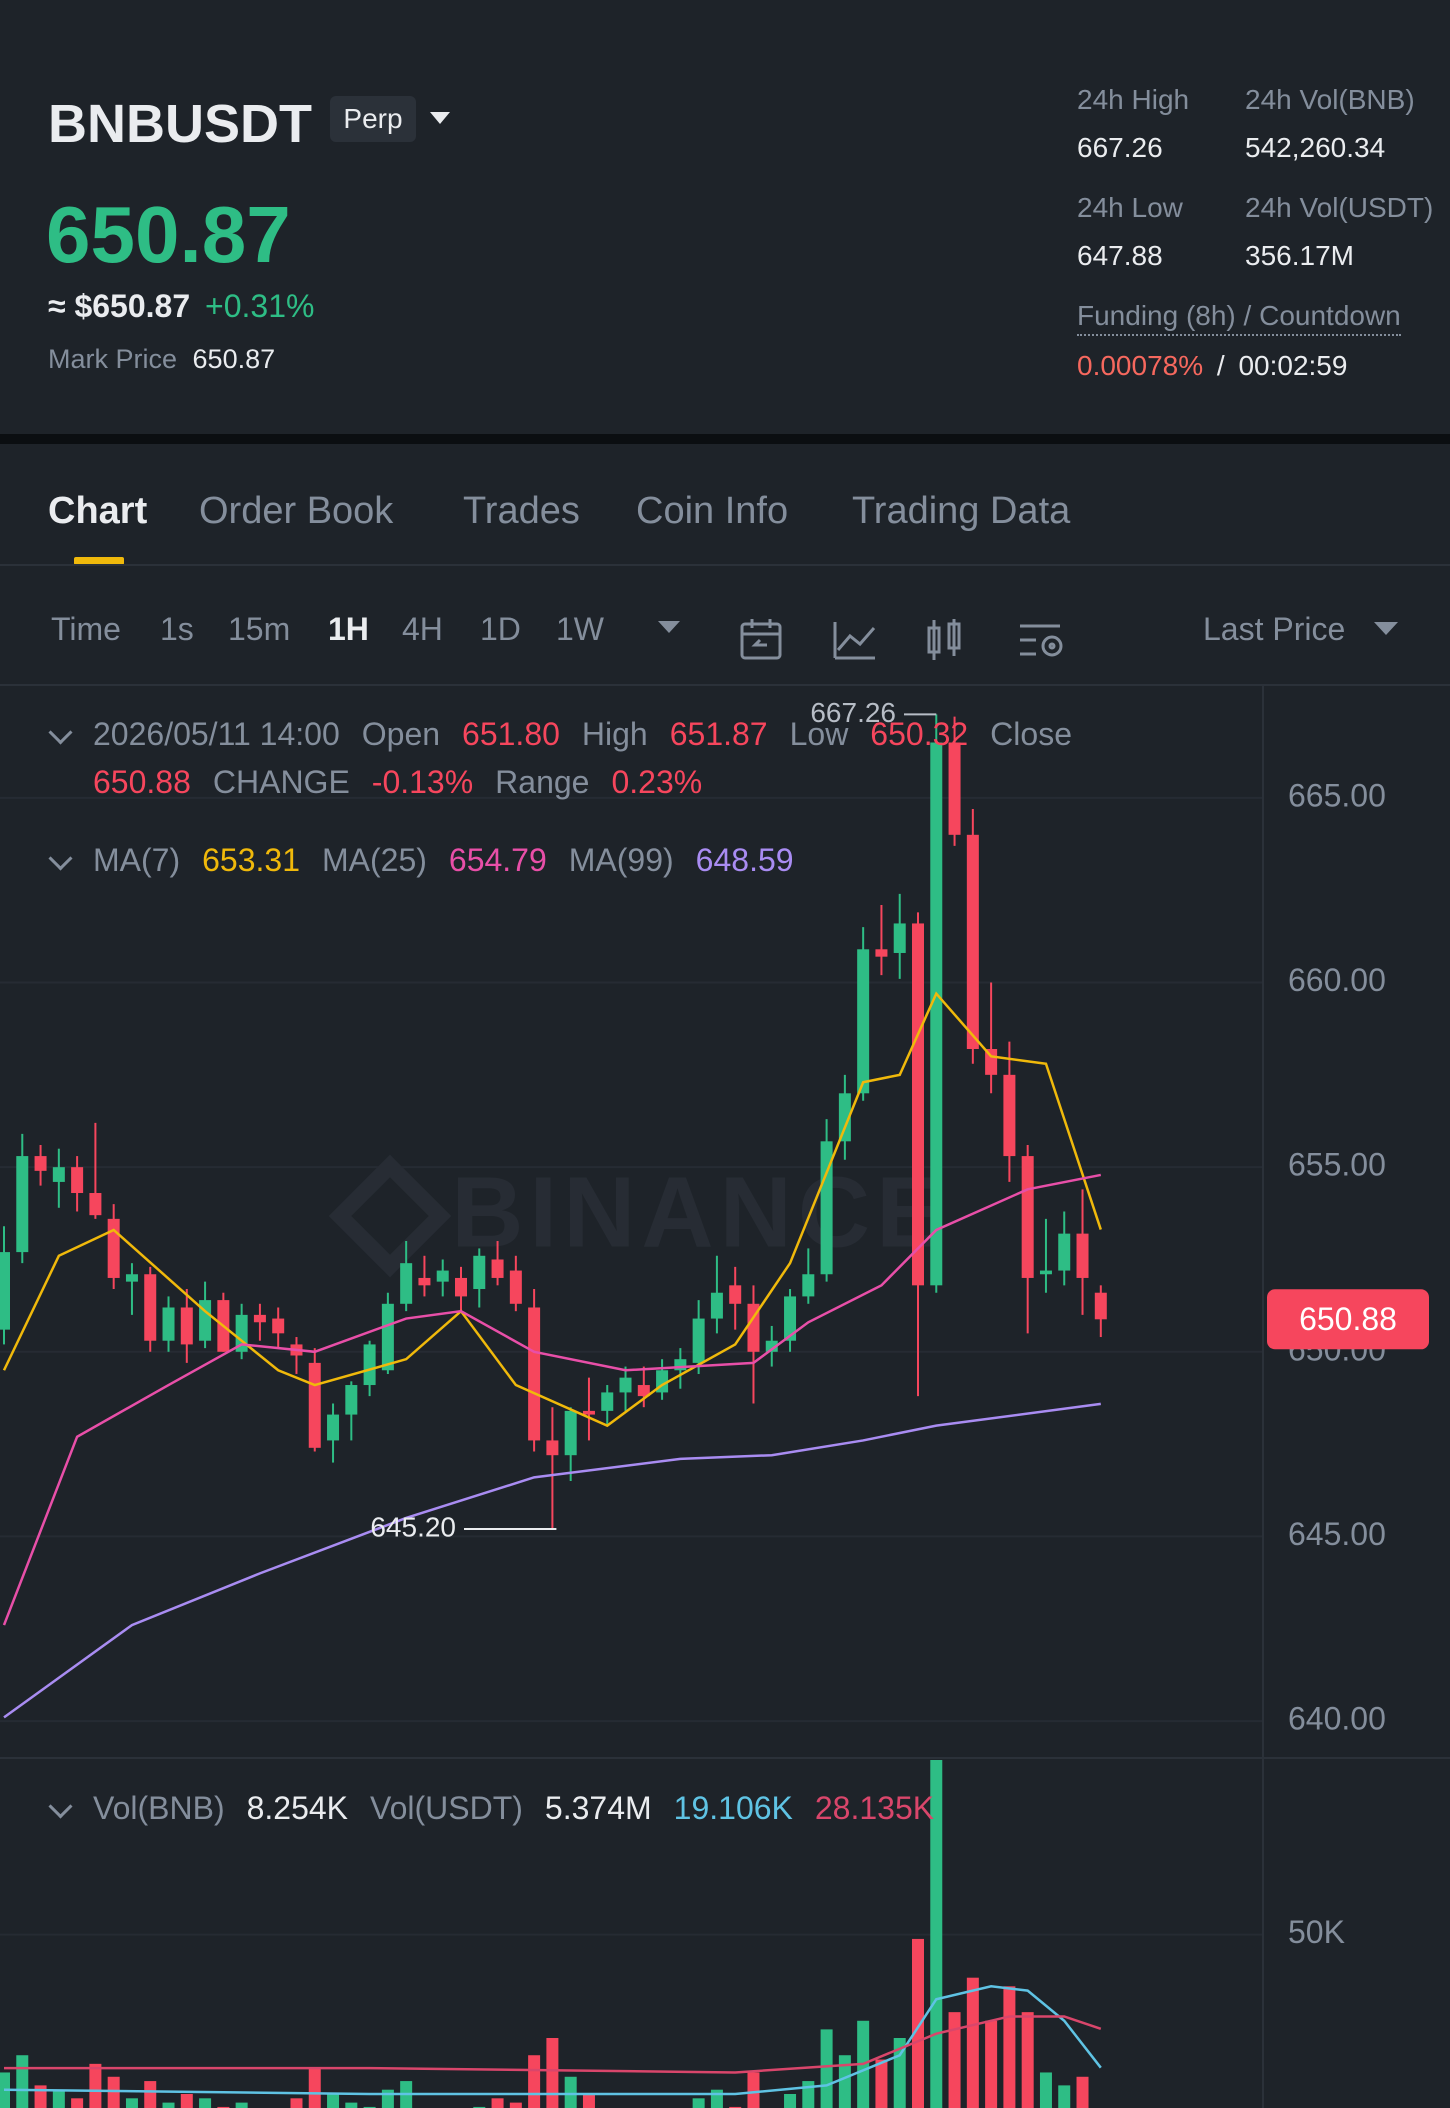 This screenshot has height=2108, width=1450. I want to click on legend-entry: MA(99), so click(621, 860).